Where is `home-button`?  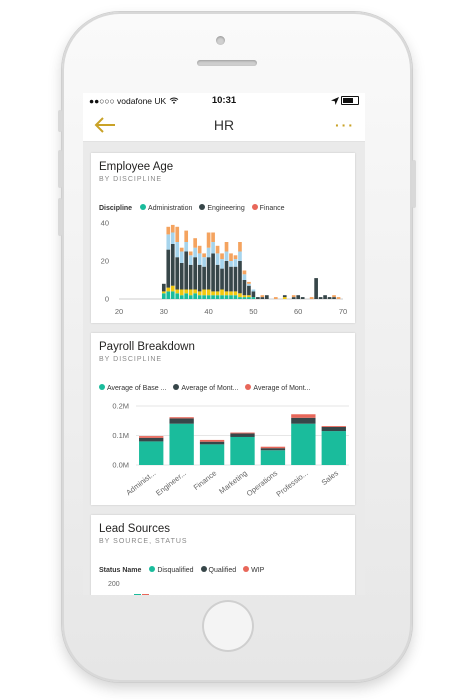
home-button is located at coordinates (228, 626).